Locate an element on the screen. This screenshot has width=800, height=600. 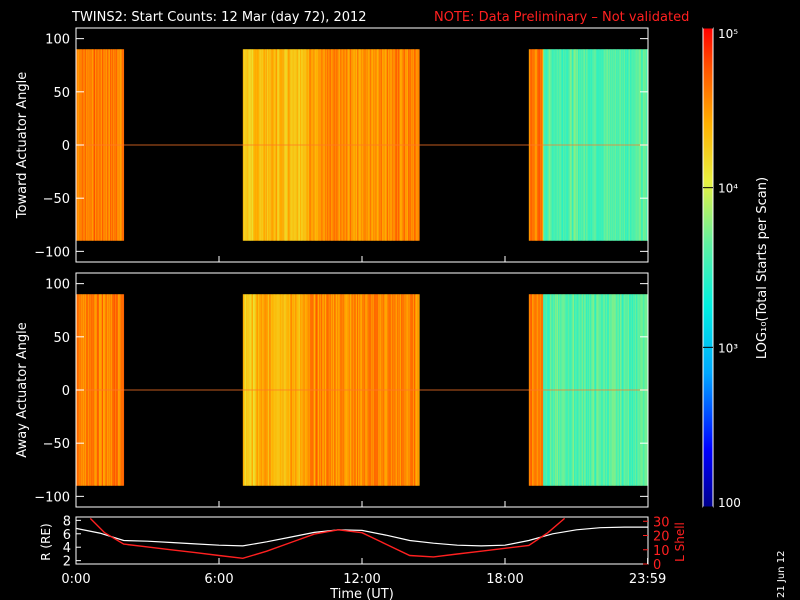
y2-tick-label: 30 is located at coordinates (661, 522).